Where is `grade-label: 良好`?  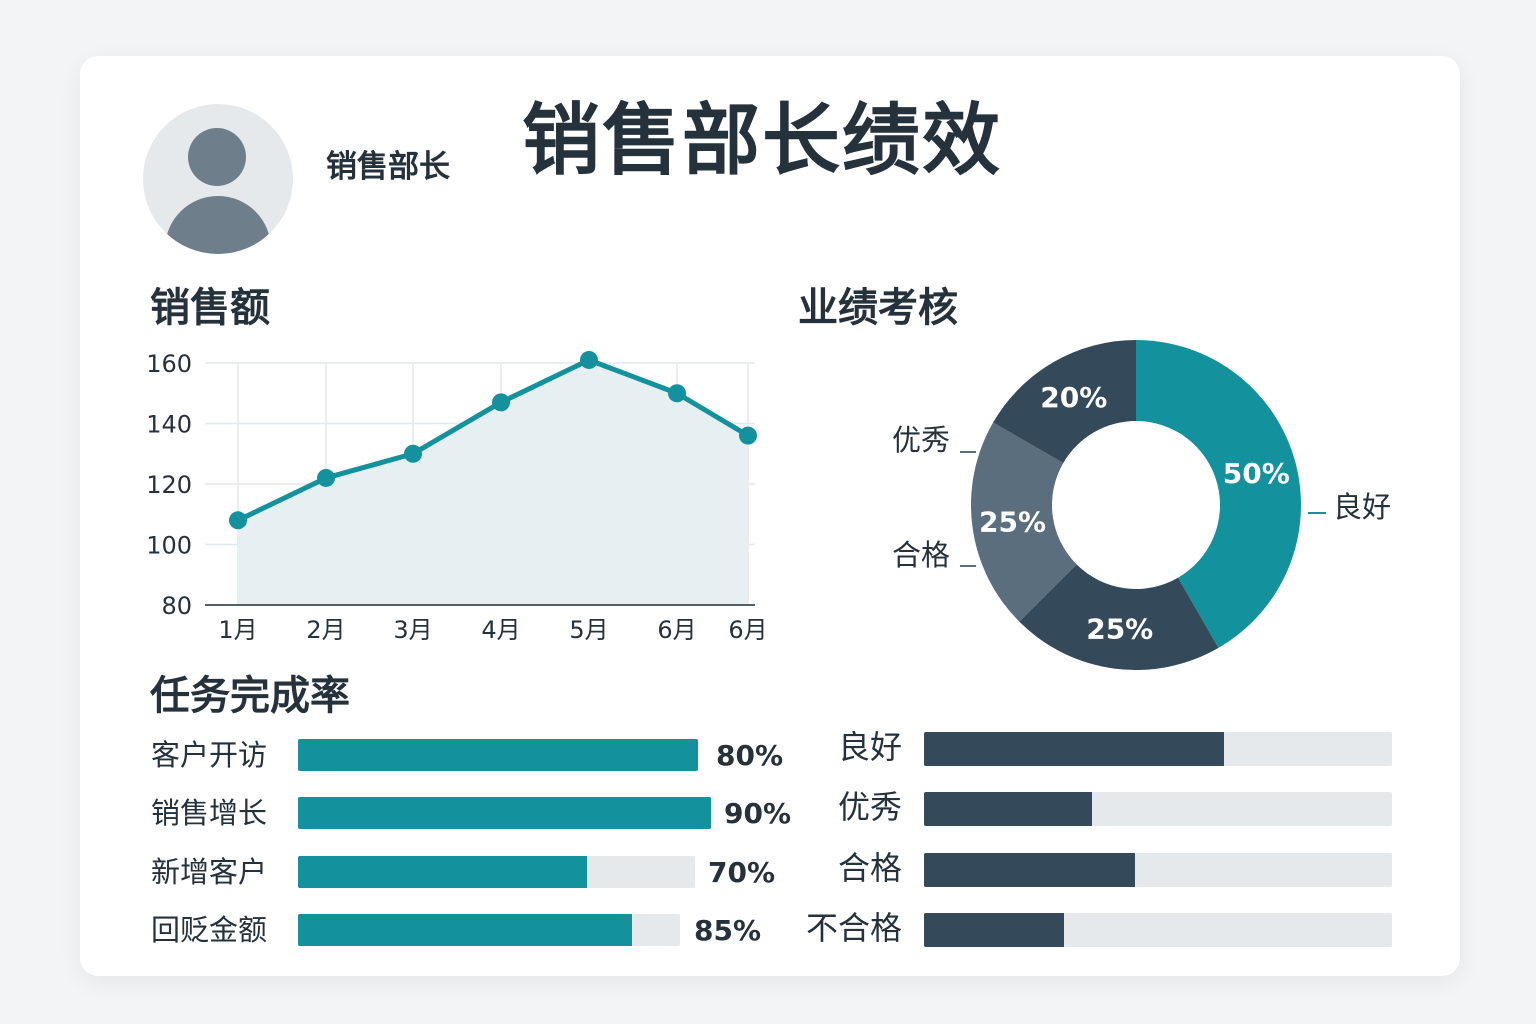 grade-label: 良好 is located at coordinates (869, 747).